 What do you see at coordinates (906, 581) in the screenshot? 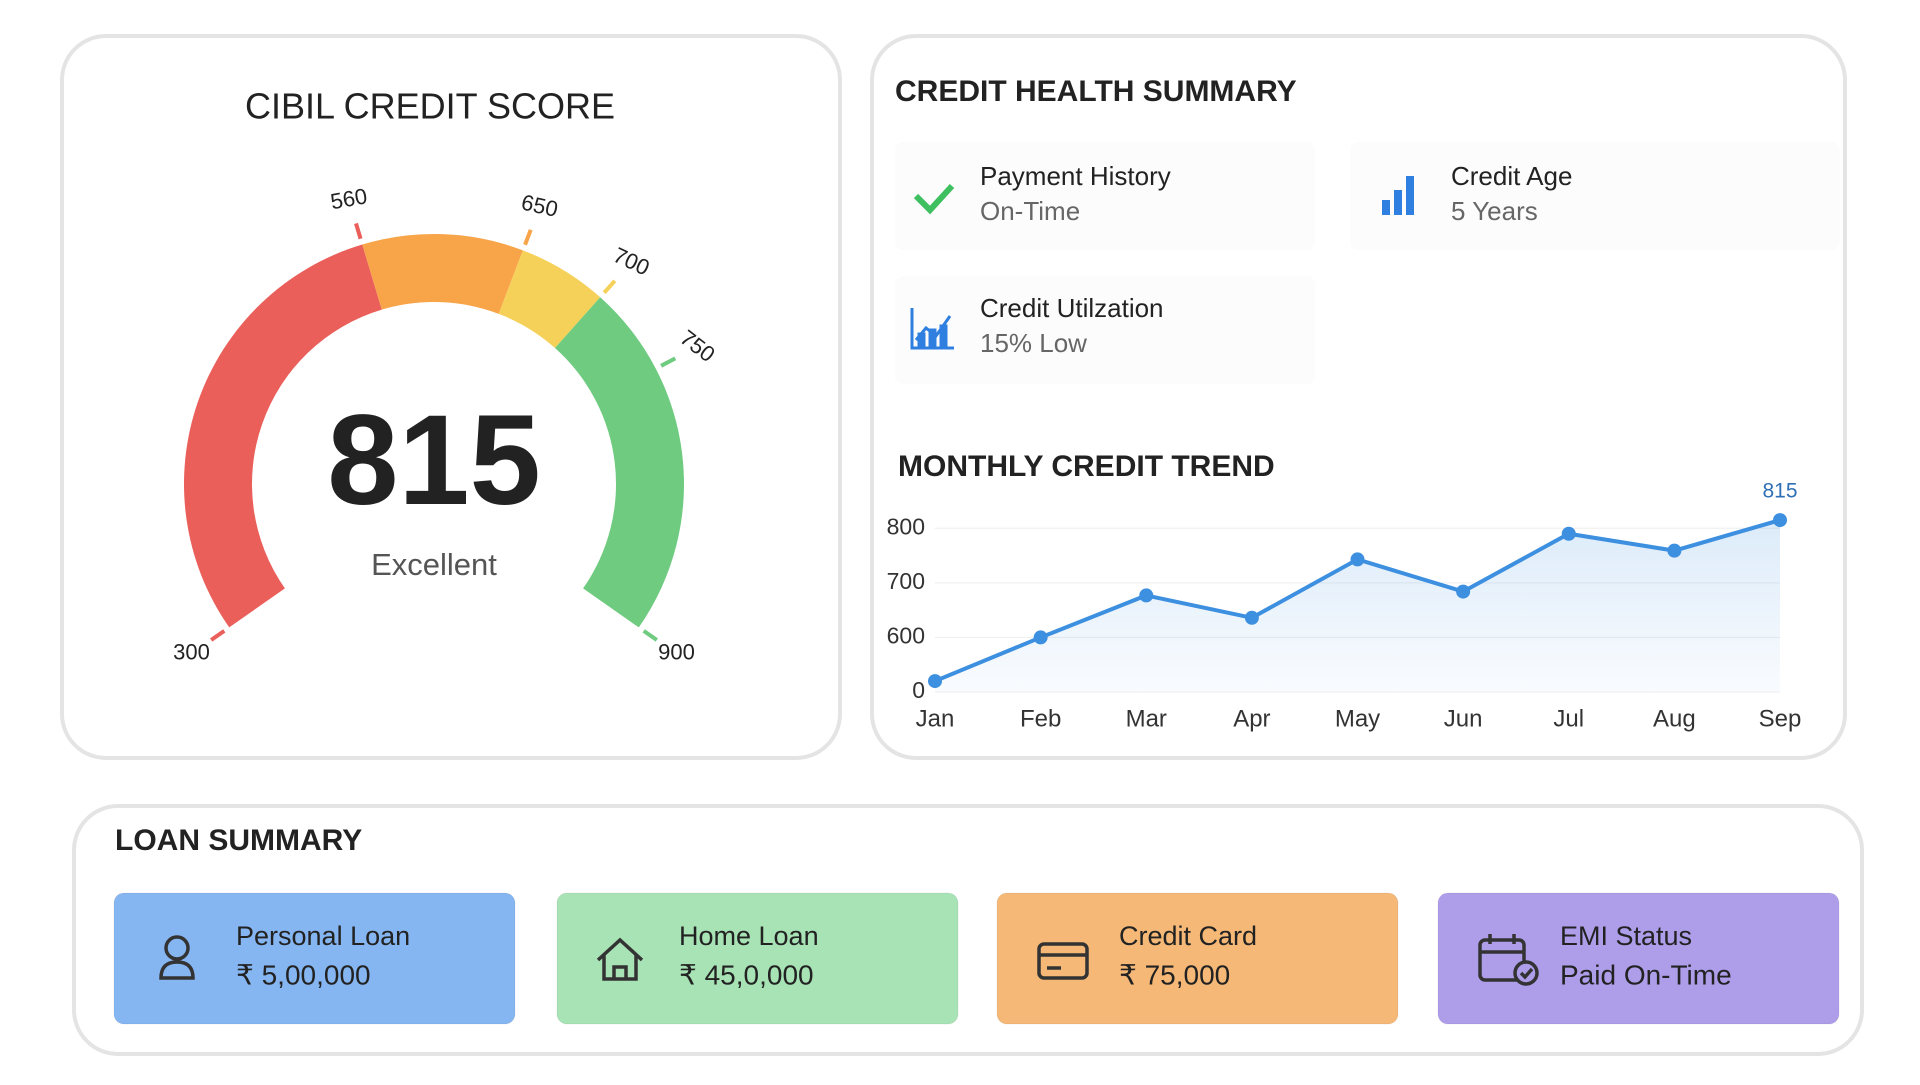
I see `y-tick-label: 700` at bounding box center [906, 581].